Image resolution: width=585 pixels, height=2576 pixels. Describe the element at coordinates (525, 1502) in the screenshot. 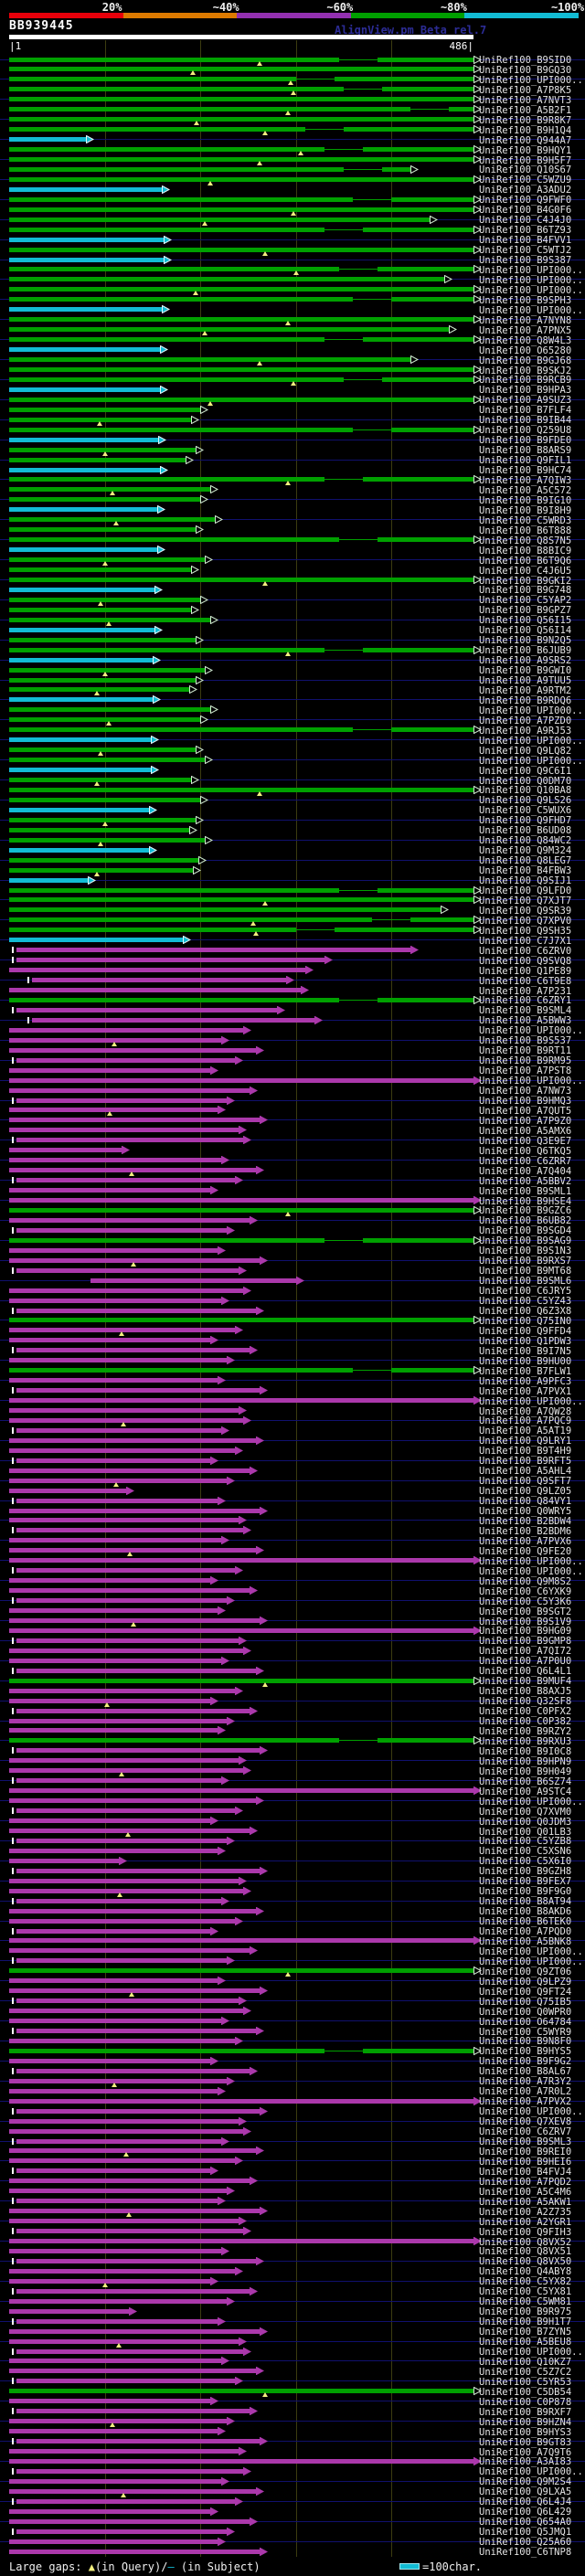

I see `row-label: UniRef100_Q84VY1` at that location.